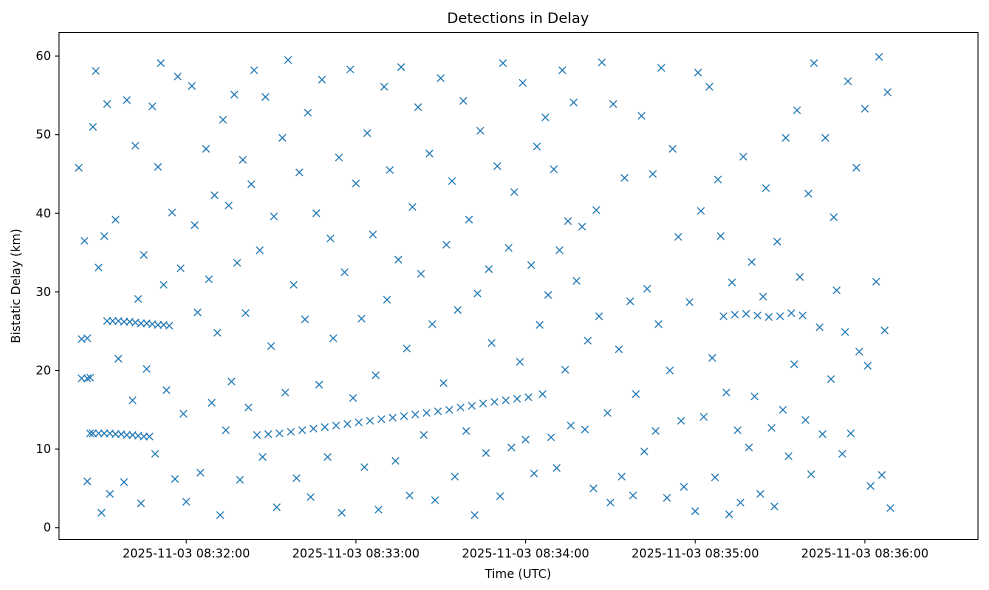 Image resolution: width=989 pixels, height=590 pixels. What do you see at coordinates (47, 528) in the screenshot?
I see `y-tick-label: 0` at bounding box center [47, 528].